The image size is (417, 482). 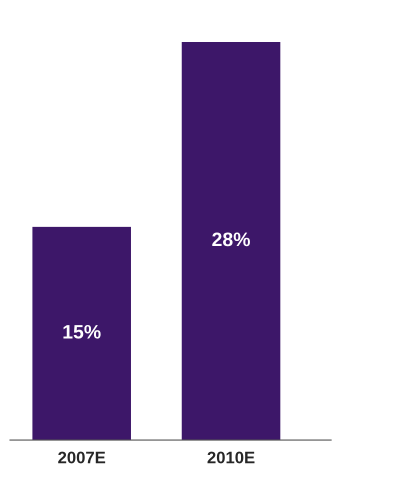 What do you see at coordinates (231, 239) in the screenshot?
I see `data-label: 28%` at bounding box center [231, 239].